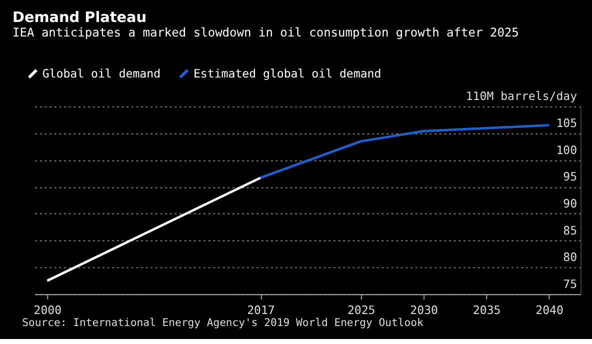 This screenshot has width=592, height=344. I want to click on x-tick-label: 2040, so click(550, 309).